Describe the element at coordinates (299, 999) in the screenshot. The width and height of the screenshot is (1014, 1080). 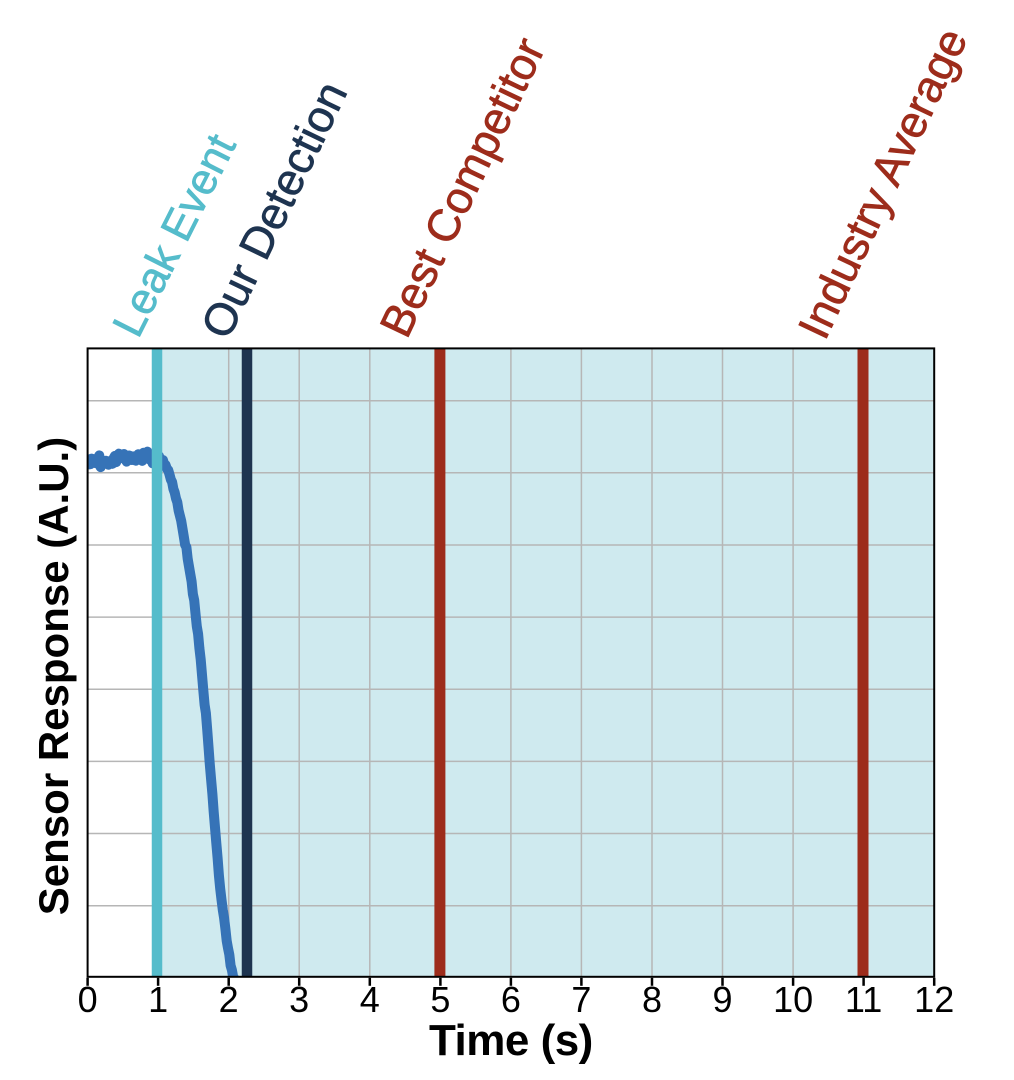
I see `svg-text: 3` at that location.